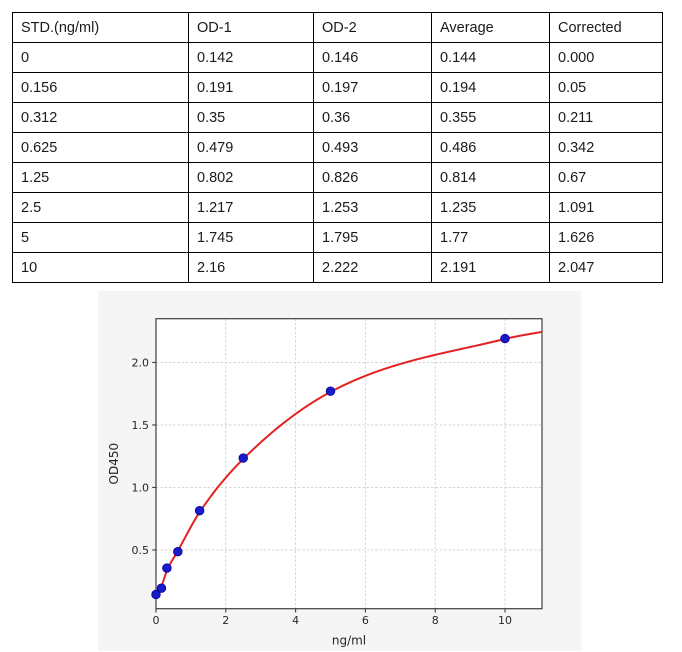 The width and height of the screenshot is (682, 652). I want to click on column-header-average: Average, so click(490, 27).